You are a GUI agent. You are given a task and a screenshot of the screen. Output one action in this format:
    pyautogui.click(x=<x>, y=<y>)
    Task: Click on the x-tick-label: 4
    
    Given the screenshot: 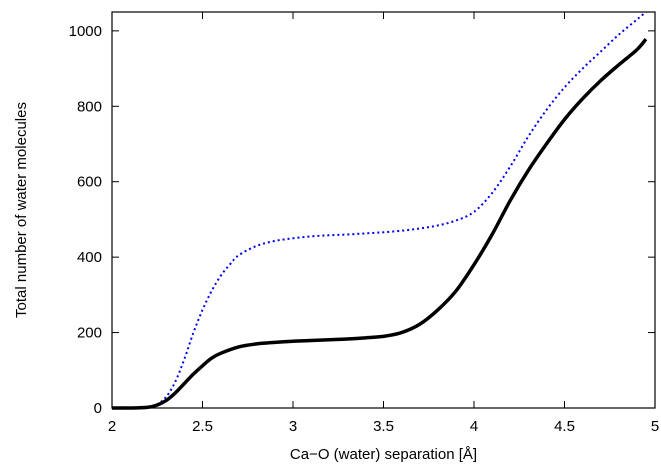 What is the action you would take?
    pyautogui.click(x=474, y=426)
    